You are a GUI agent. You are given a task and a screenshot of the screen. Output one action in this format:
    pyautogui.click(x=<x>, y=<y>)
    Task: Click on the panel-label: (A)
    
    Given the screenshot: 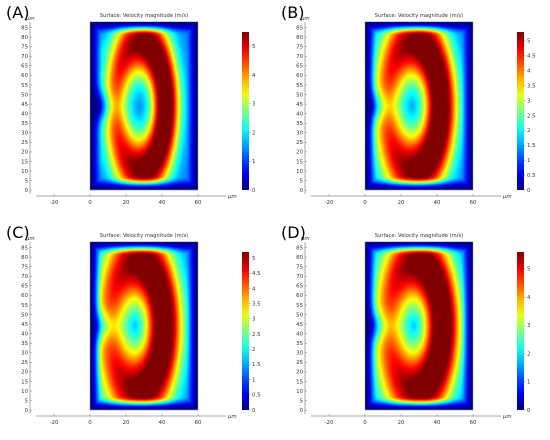 What is the action you would take?
    pyautogui.click(x=17, y=12)
    